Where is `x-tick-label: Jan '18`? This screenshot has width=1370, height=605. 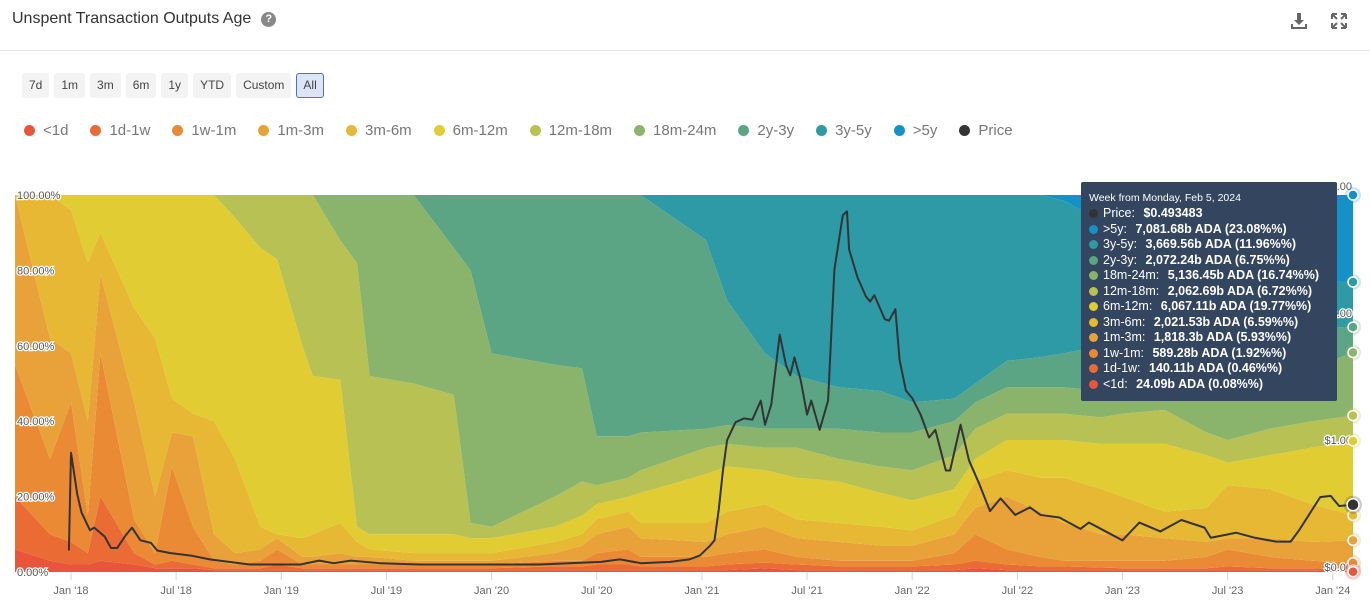 x-tick-label: Jan '18 is located at coordinates (70, 591).